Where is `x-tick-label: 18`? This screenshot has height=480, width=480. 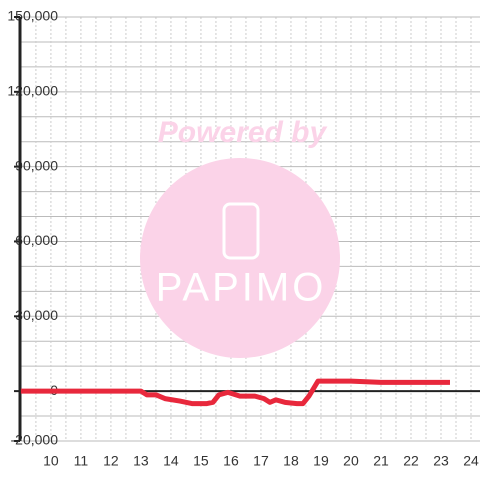 x-tick-label: 18 is located at coordinates (291, 461).